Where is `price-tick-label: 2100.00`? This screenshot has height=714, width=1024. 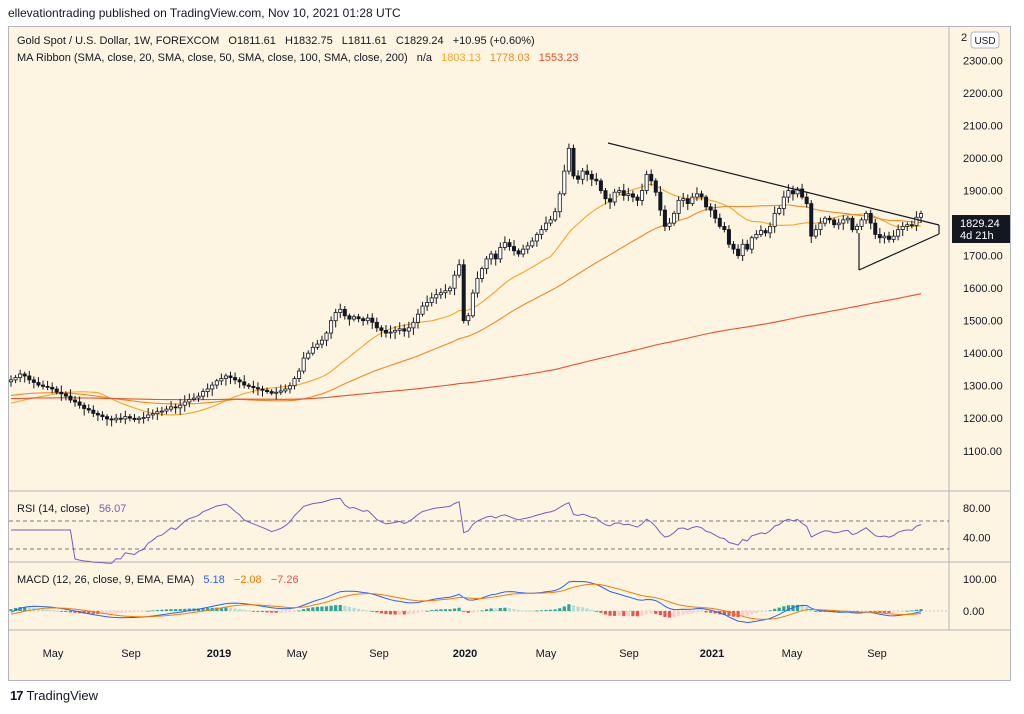 price-tick-label: 2100.00 is located at coordinates (983, 127).